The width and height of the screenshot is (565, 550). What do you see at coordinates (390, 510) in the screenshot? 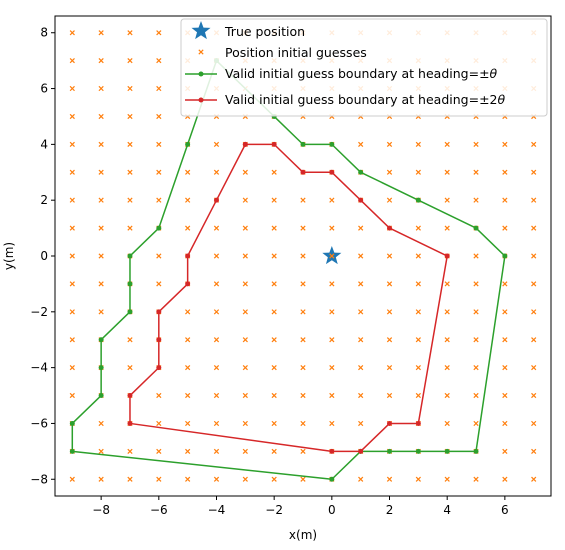
I see `x-tick-label: 2` at bounding box center [390, 510].